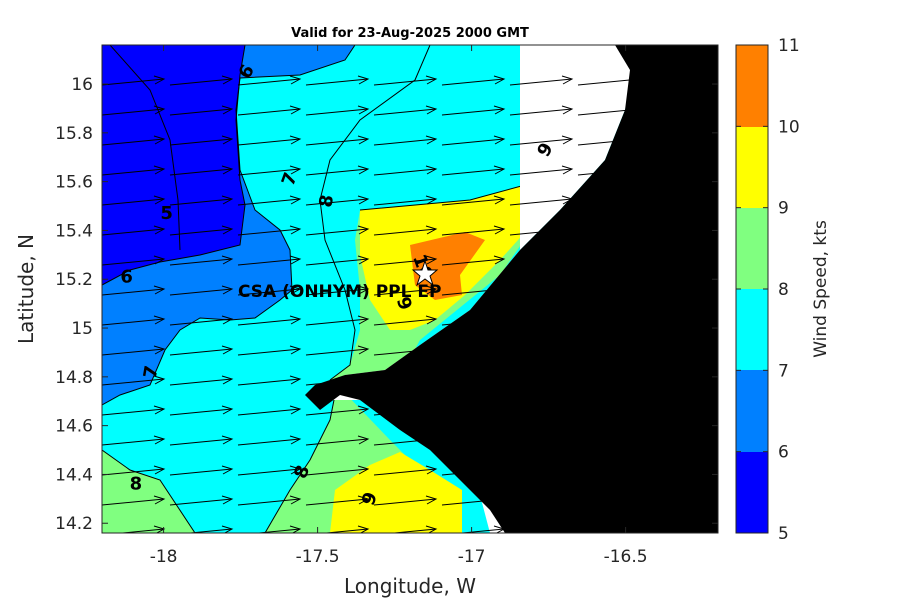  I want to click on y-tick-label: 14.2, so click(74, 524).